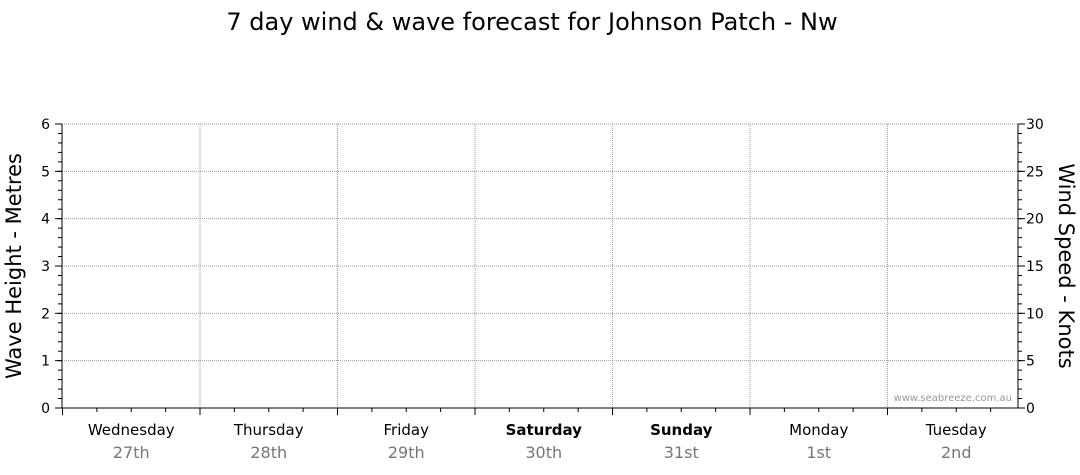 The height and width of the screenshot is (475, 1080). I want to click on left-axis-ticks: 0 1 2 3 4 5 6, so click(51, 267).